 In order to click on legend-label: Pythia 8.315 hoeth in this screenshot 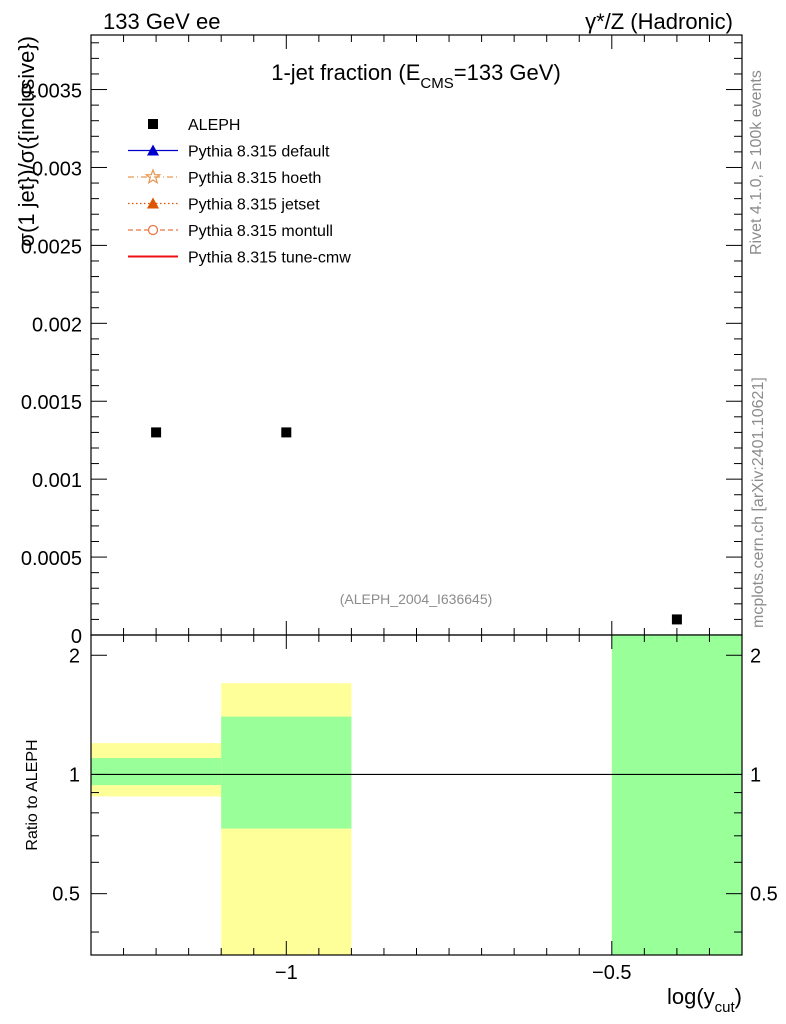, I will do `click(254, 178)`.